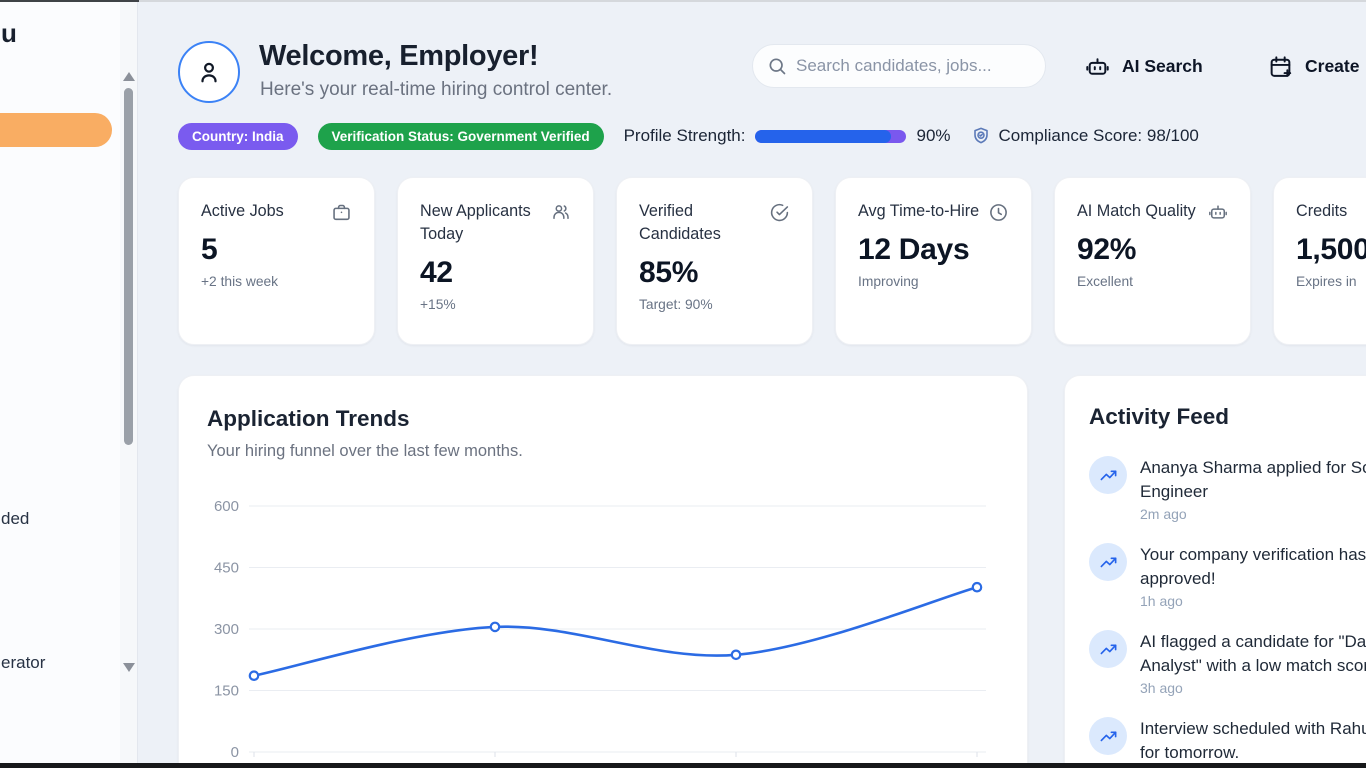  Describe the element at coordinates (933, 135) in the screenshot. I see `profile-strength-percent: 90%` at that location.